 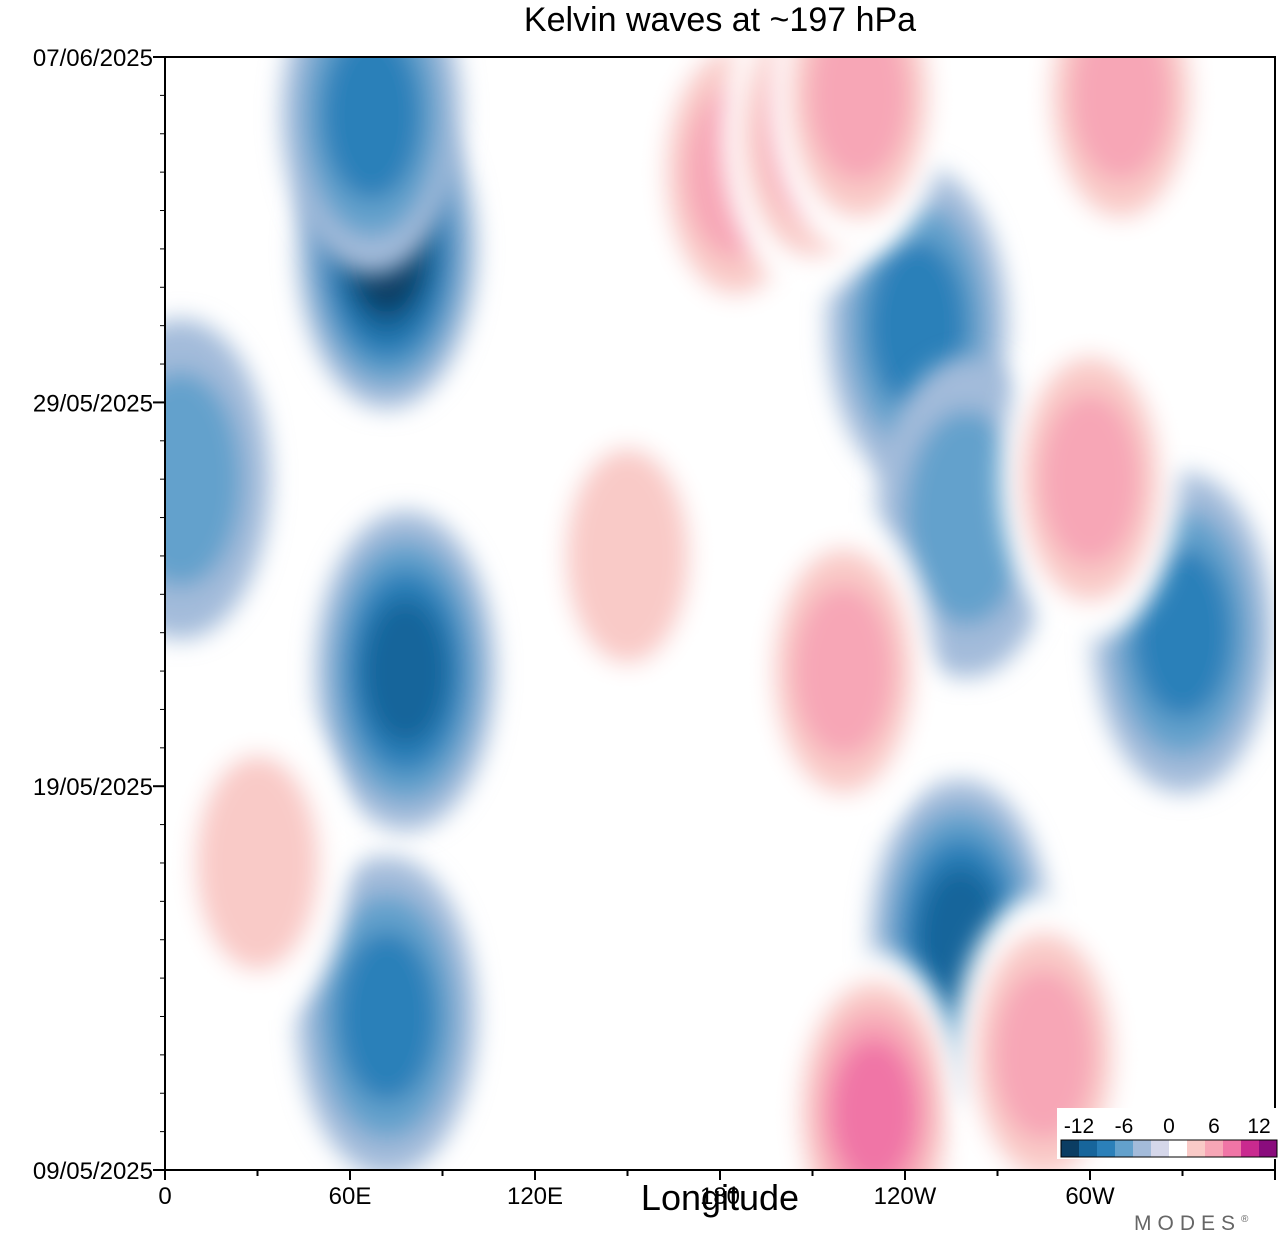 What do you see at coordinates (1191, 1223) in the screenshot?
I see `brand-logo: MODES®` at bounding box center [1191, 1223].